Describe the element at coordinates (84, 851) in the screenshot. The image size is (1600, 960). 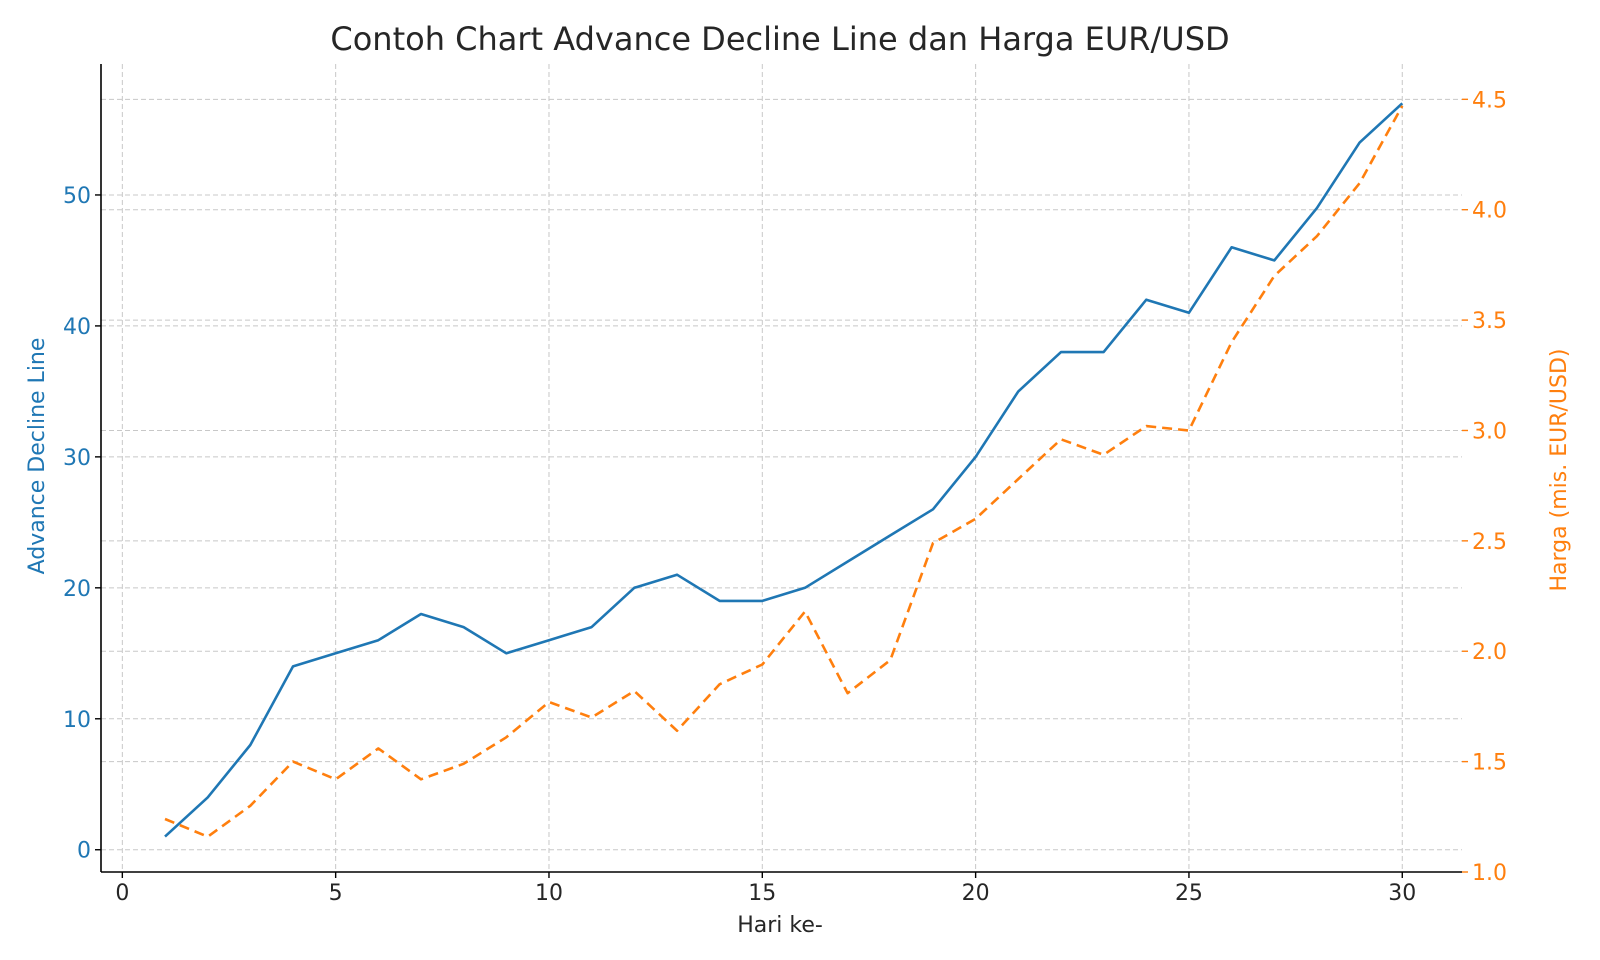
I see `y-left-tick-label: 0` at that location.